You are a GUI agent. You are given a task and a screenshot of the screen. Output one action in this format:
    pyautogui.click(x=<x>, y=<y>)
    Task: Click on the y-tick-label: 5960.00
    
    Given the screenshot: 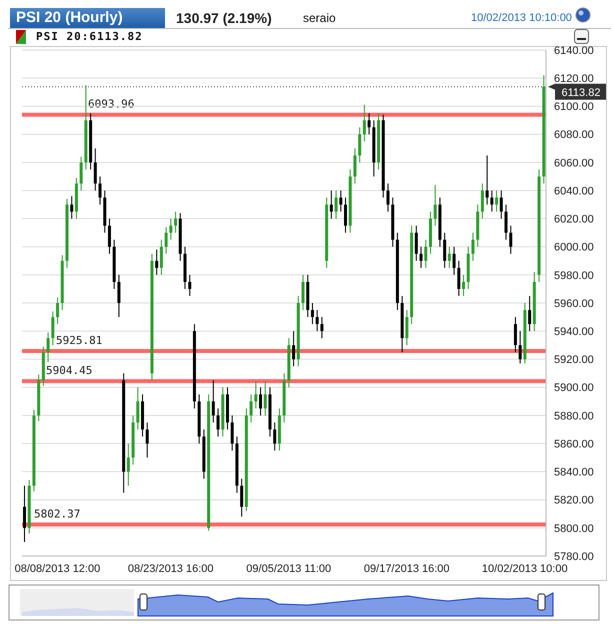 What is the action you would take?
    pyautogui.click(x=574, y=304)
    